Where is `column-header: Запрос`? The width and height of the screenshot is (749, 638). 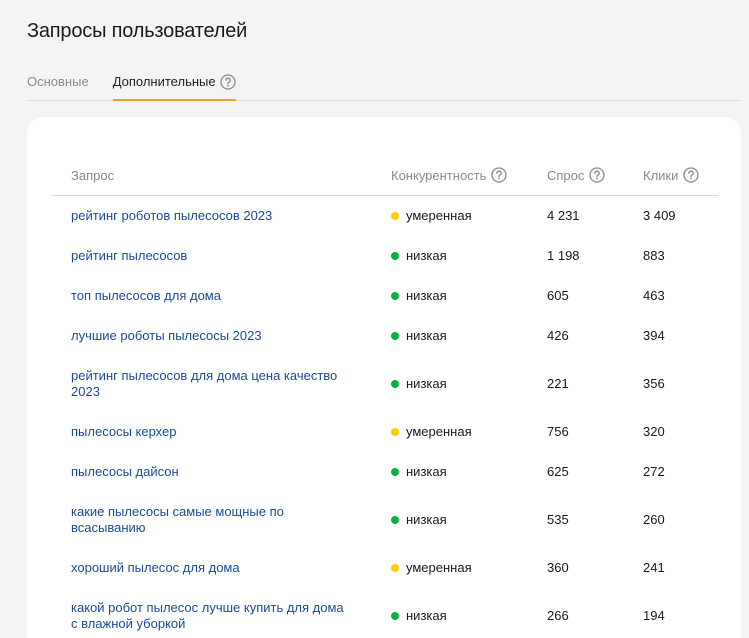 column-header: Запрос is located at coordinates (211, 175).